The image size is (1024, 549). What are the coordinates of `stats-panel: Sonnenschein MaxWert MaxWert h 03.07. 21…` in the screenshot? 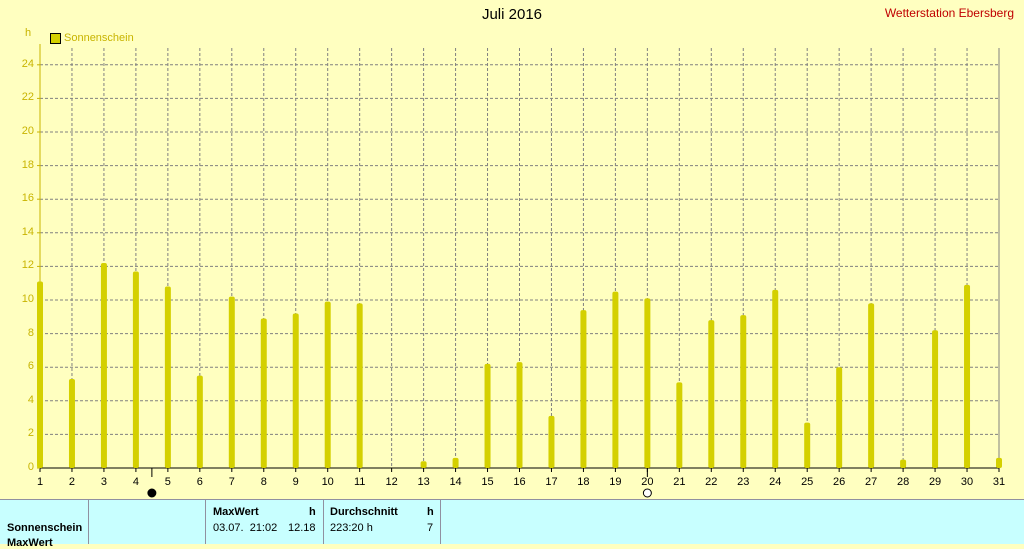 It's located at (512, 524).